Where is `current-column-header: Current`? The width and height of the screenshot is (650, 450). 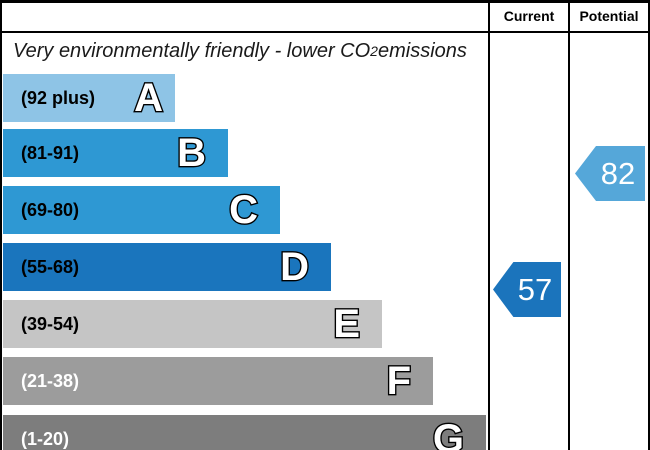 current-column-header: Current is located at coordinates (529, 15).